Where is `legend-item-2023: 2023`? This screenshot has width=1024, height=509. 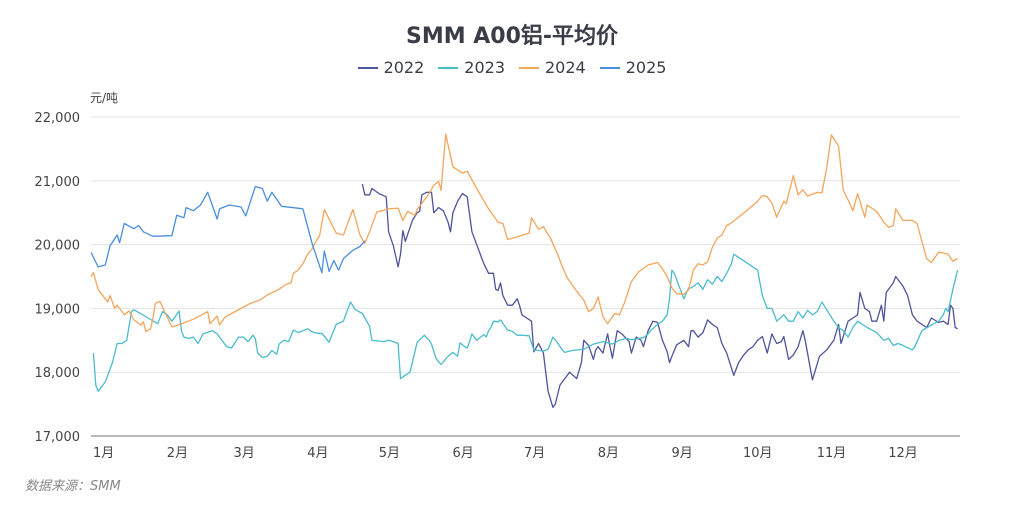 legend-item-2023: 2023 is located at coordinates (471, 67).